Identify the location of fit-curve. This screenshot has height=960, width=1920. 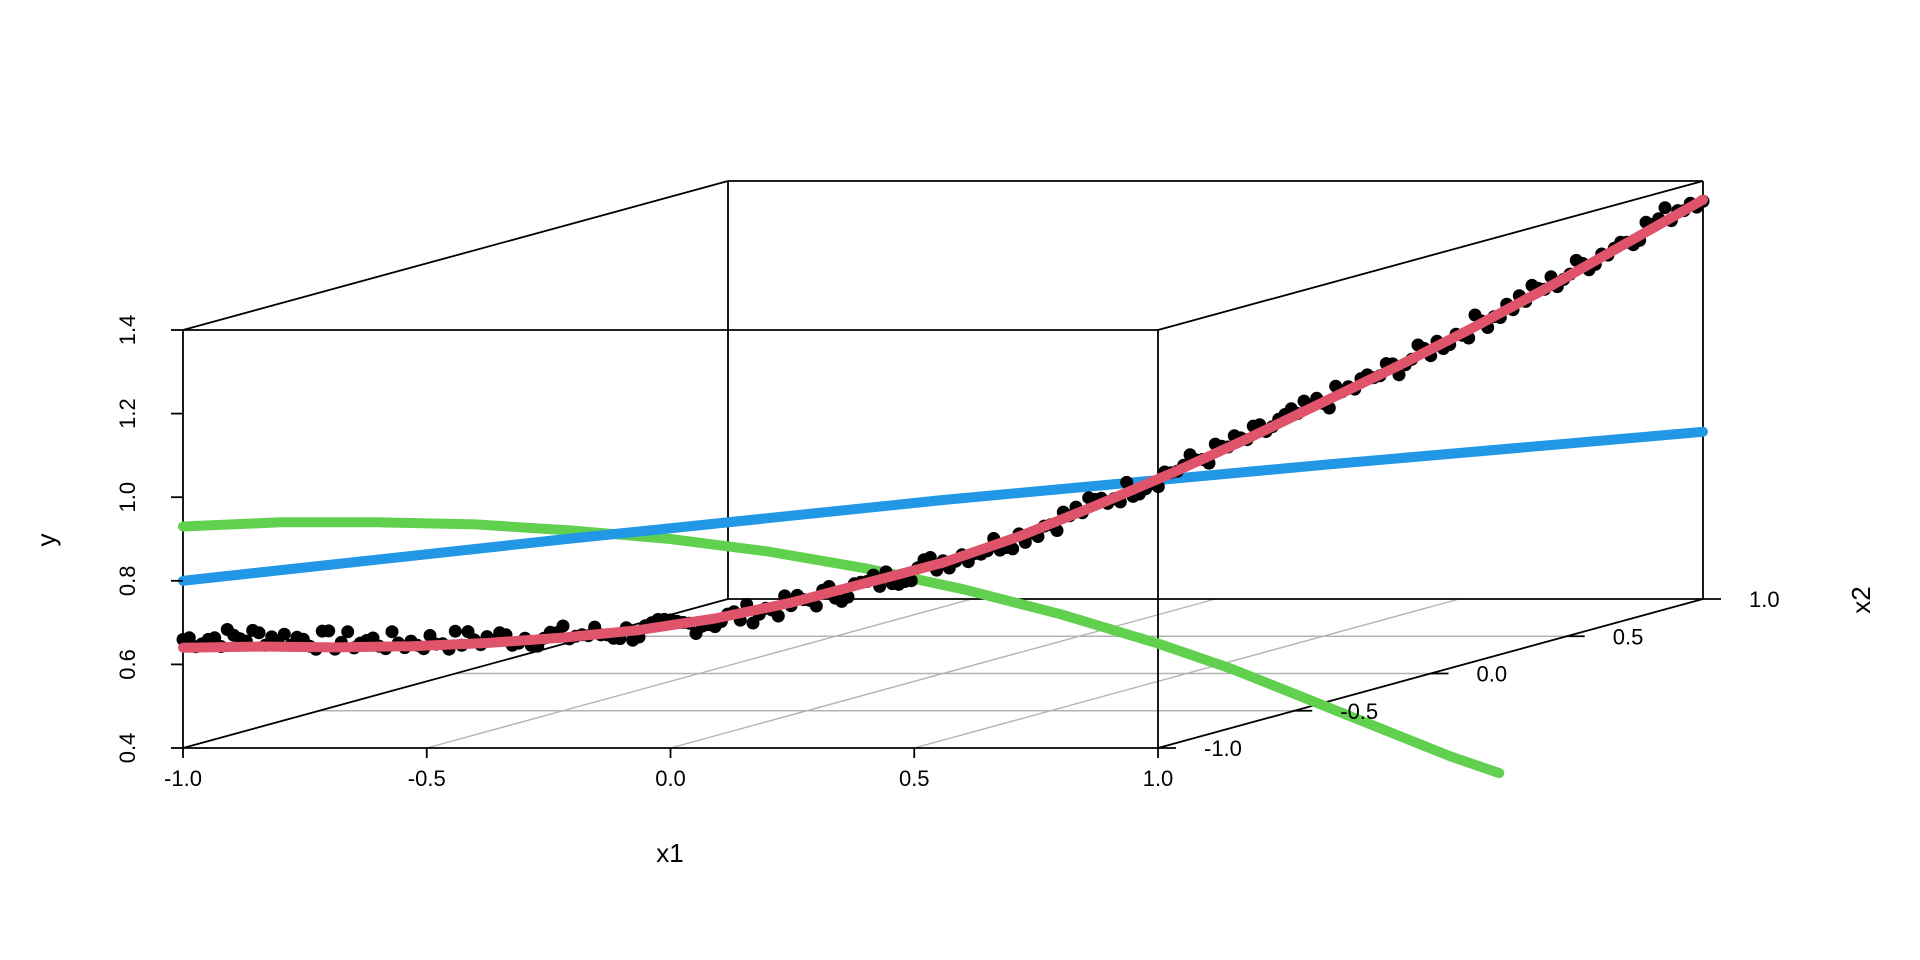
(943, 506).